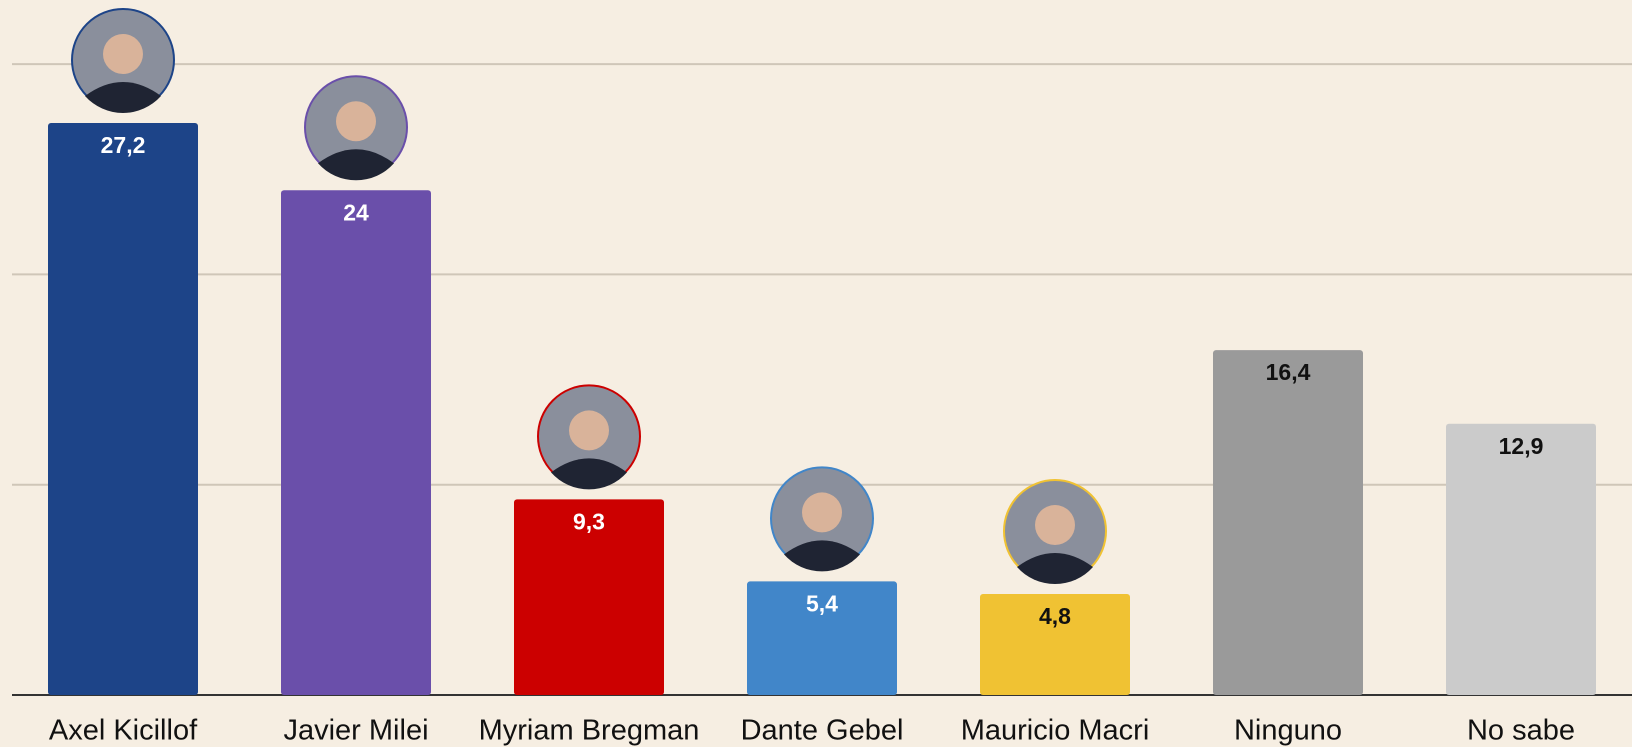 The image size is (1632, 747). I want to click on x-tick-label: Dante Gebel, so click(822, 731).